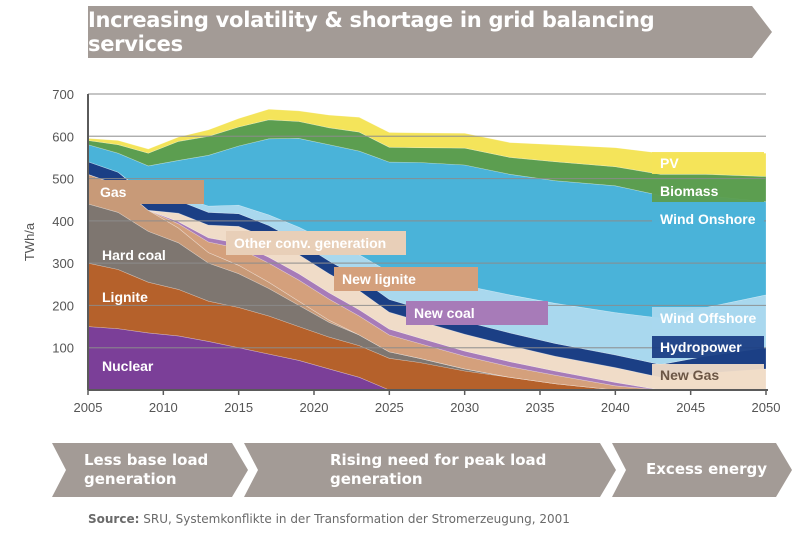 The image size is (800, 537). What do you see at coordinates (63, 136) in the screenshot?
I see `y-tick-label: 600` at bounding box center [63, 136].